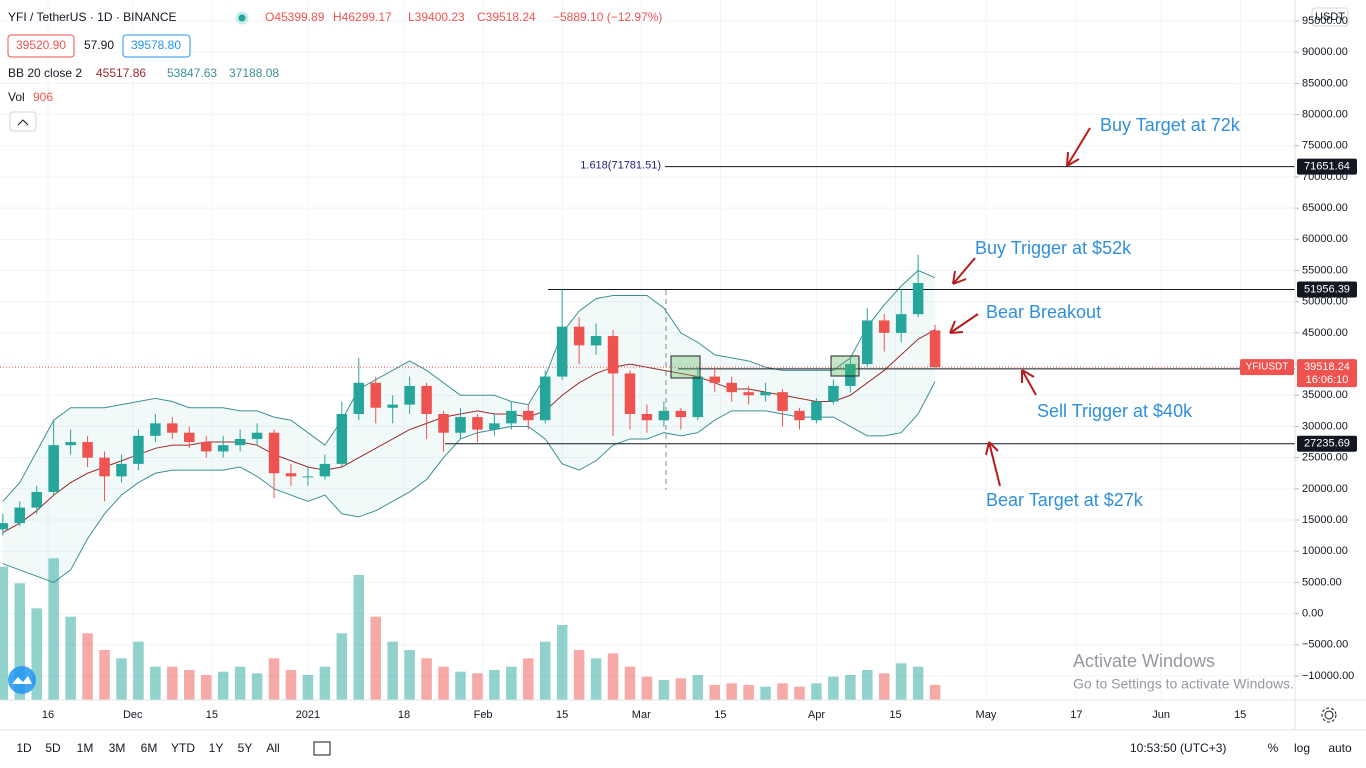 This screenshot has width=1366, height=768. Describe the element at coordinates (1325, 83) in the screenshot. I see `y-tick-label: 85000.00` at that location.